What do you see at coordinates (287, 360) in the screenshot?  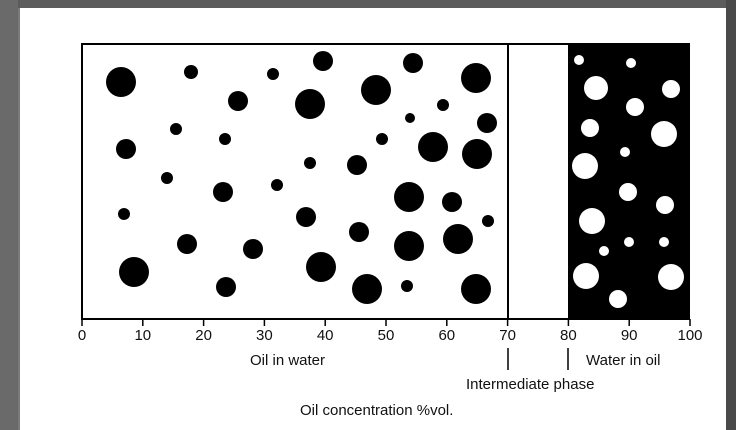 I see `label-oil-in-water: Oil in water` at bounding box center [287, 360].